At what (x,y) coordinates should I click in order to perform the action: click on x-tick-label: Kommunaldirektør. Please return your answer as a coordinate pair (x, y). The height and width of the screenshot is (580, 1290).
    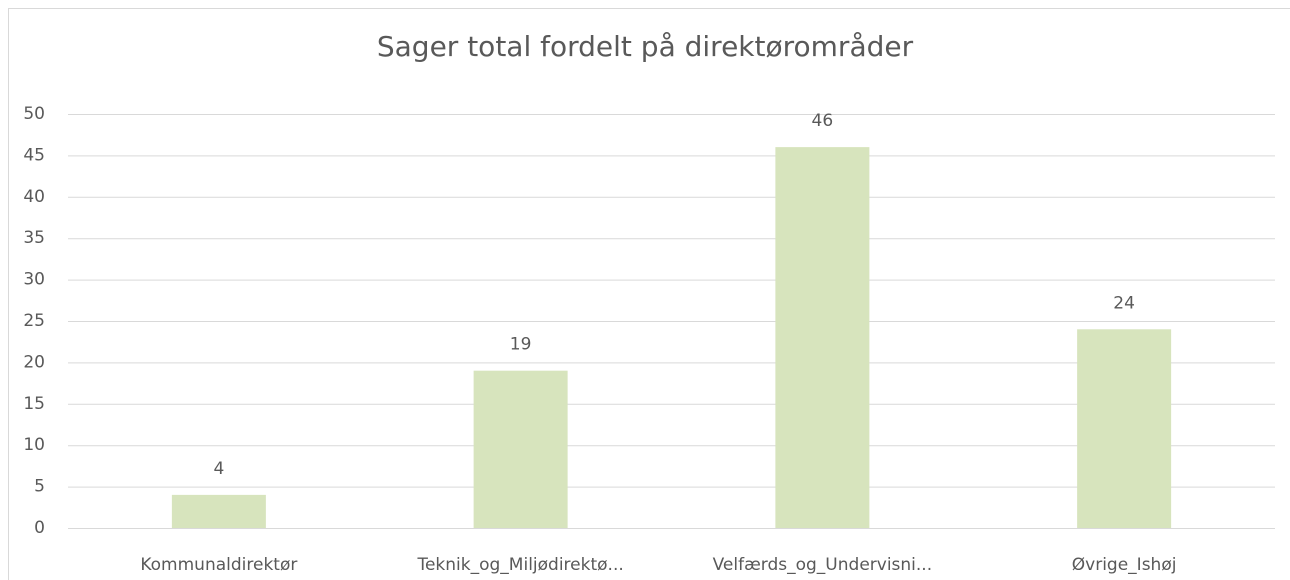
    Looking at the image, I should click on (218, 565).